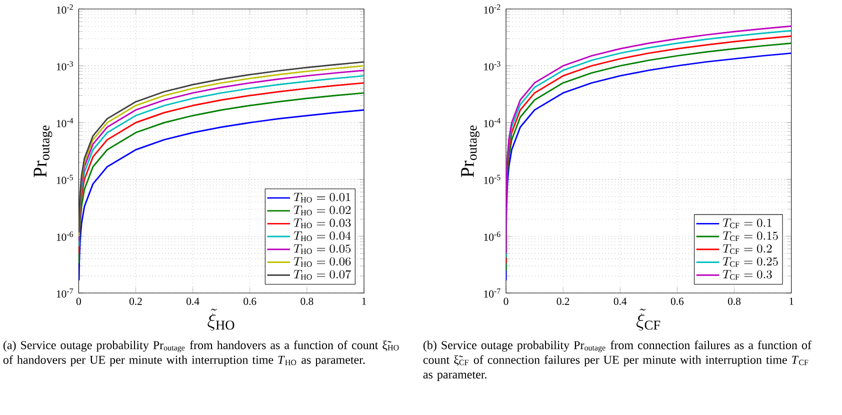 The height and width of the screenshot is (415, 842). Describe the element at coordinates (322, 223) in the screenshot. I see `legend-label: $T_{\mathrm{HO}} = 0.03$` at that location.